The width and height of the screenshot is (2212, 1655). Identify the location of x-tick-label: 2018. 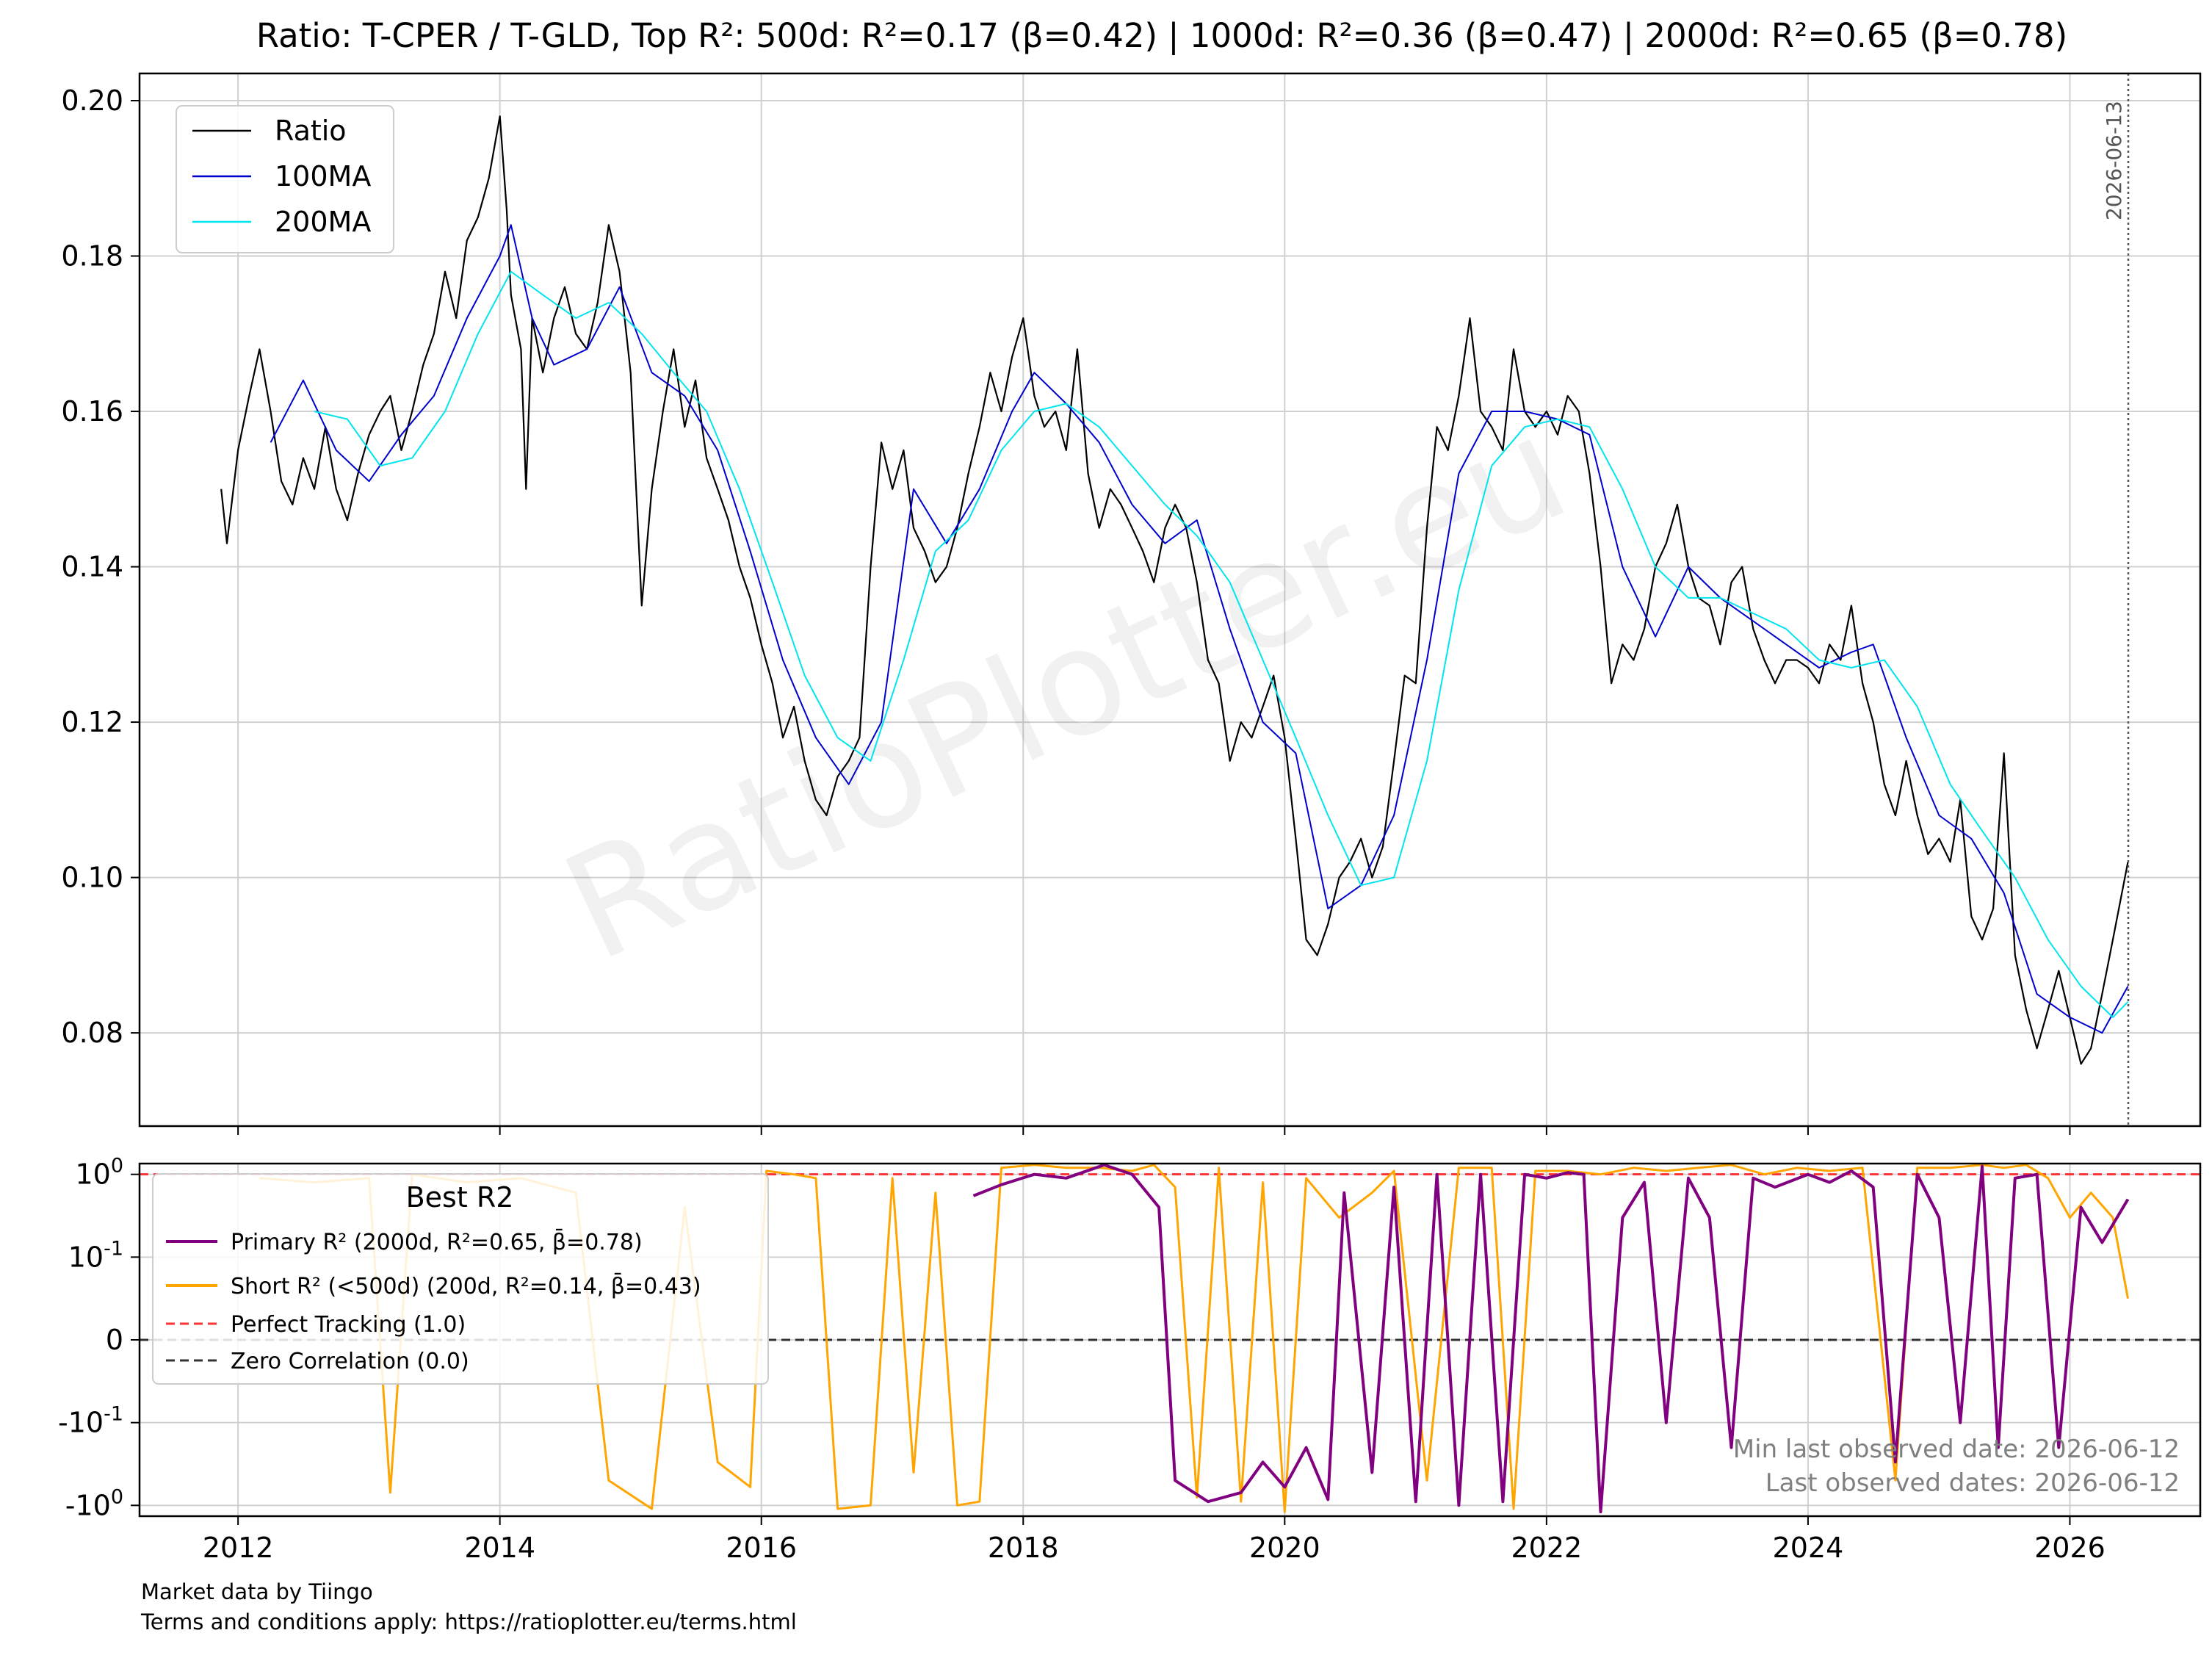
(1024, 1548).